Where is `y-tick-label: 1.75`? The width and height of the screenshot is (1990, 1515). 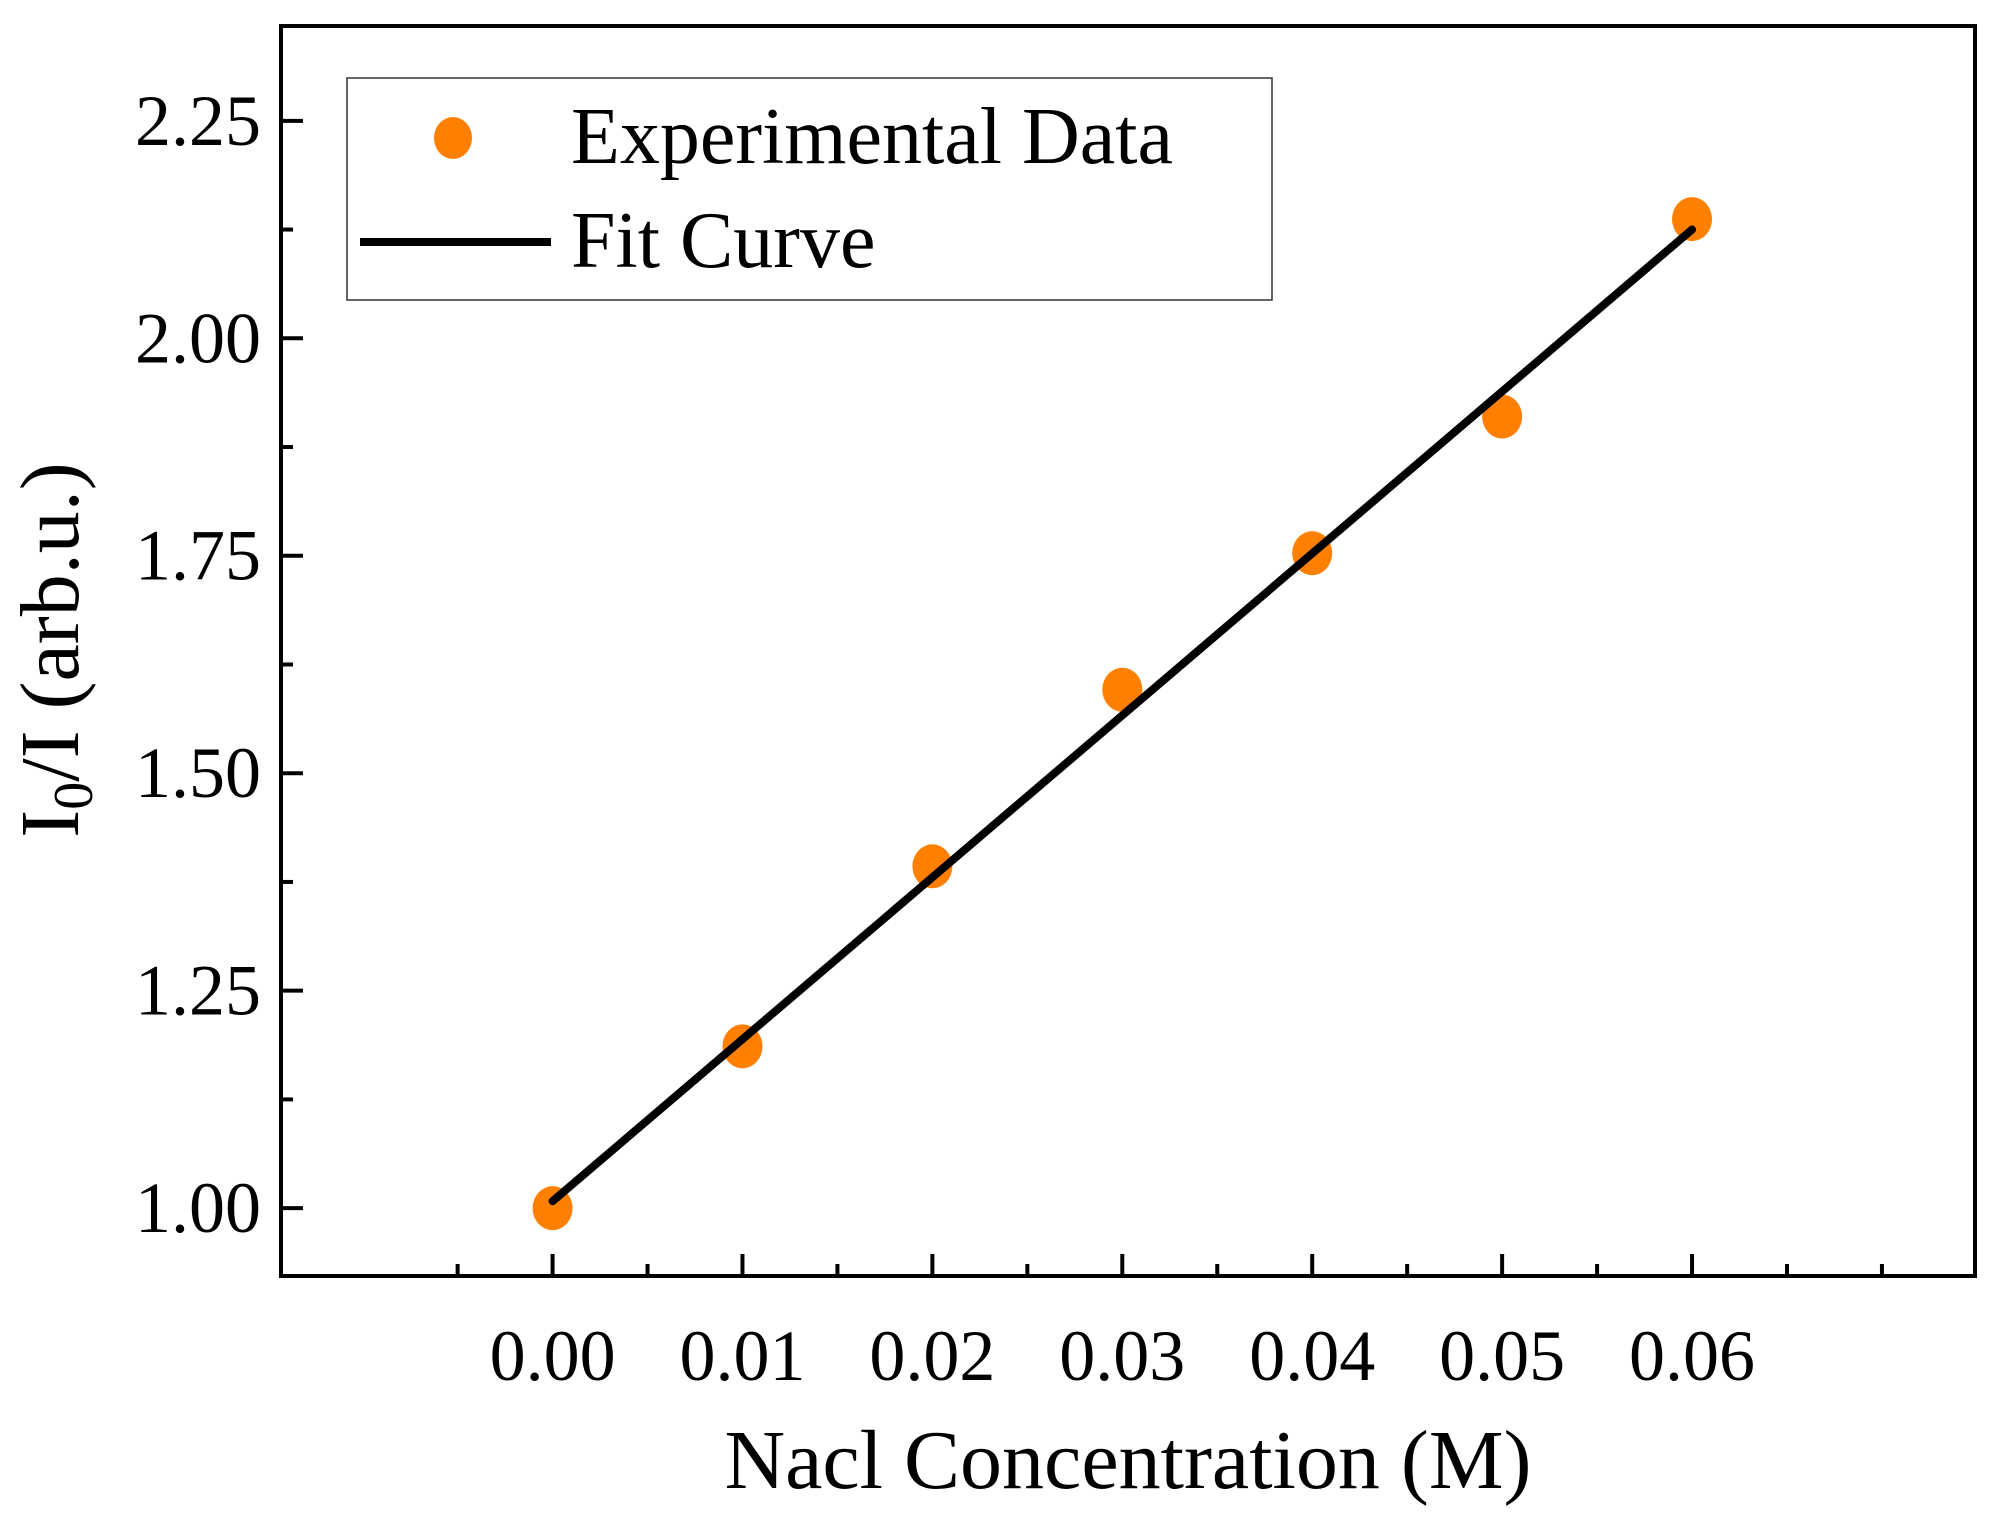
y-tick-label: 1.75 is located at coordinates (198, 556).